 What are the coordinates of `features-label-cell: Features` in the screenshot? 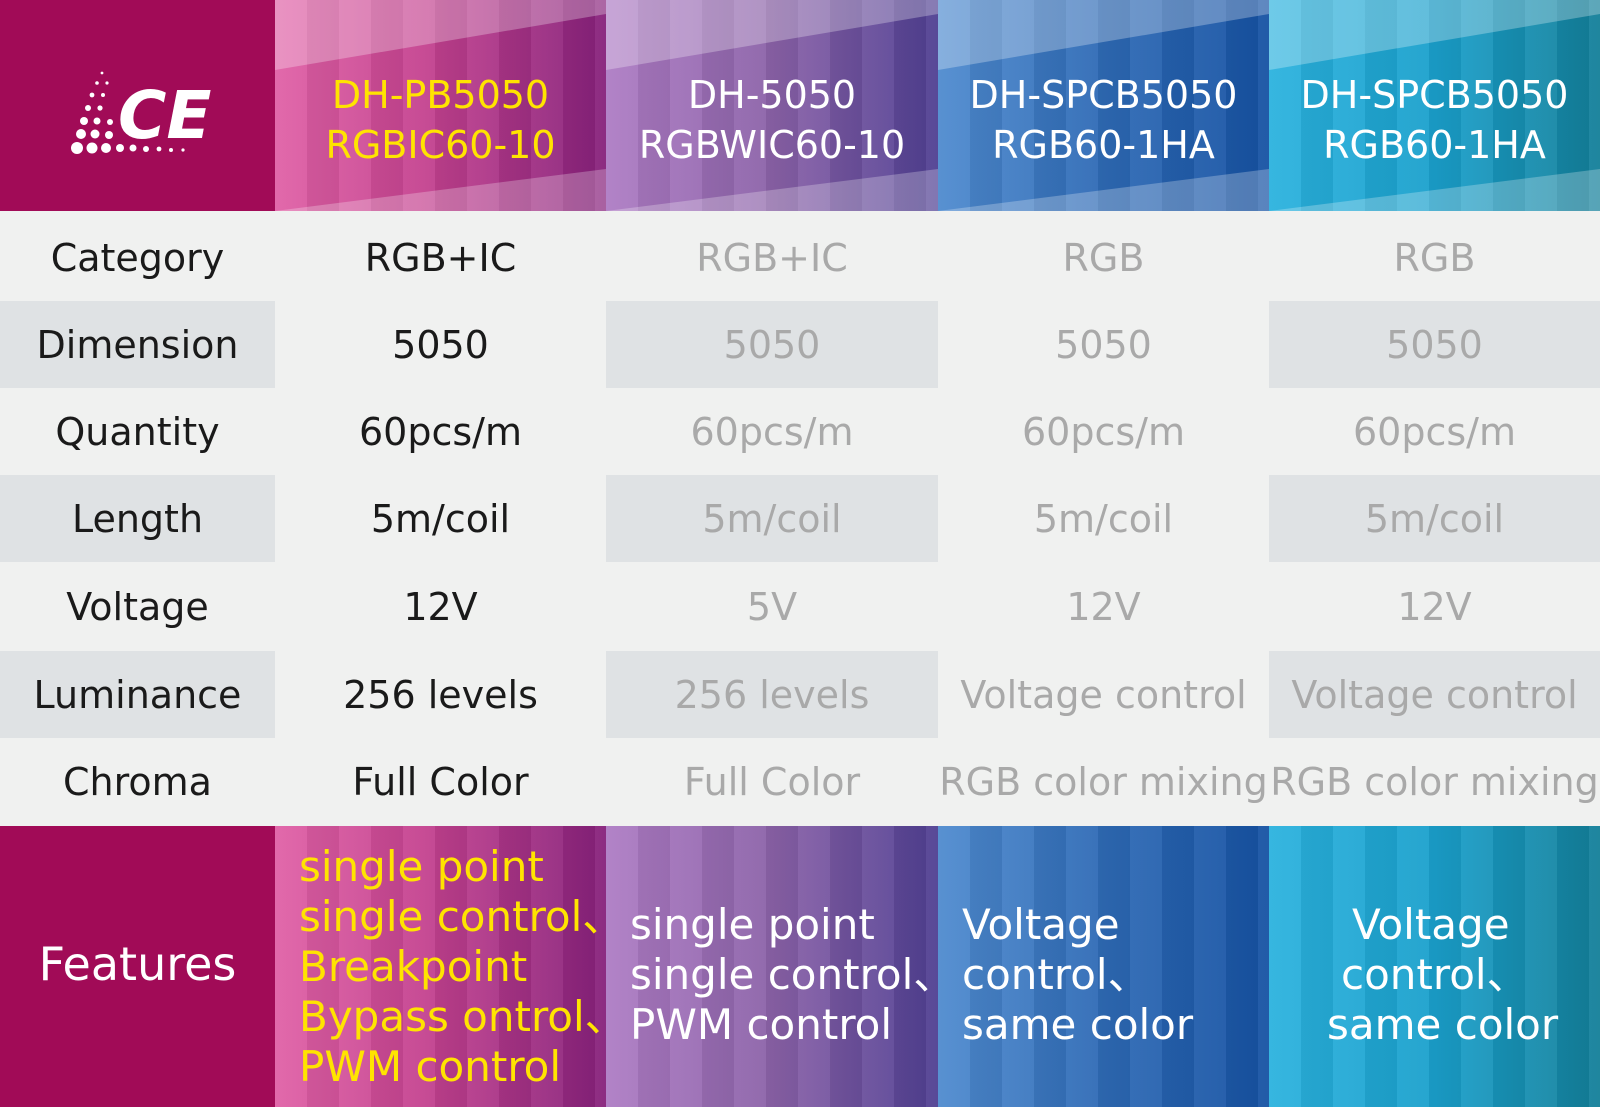 It's located at (137, 966).